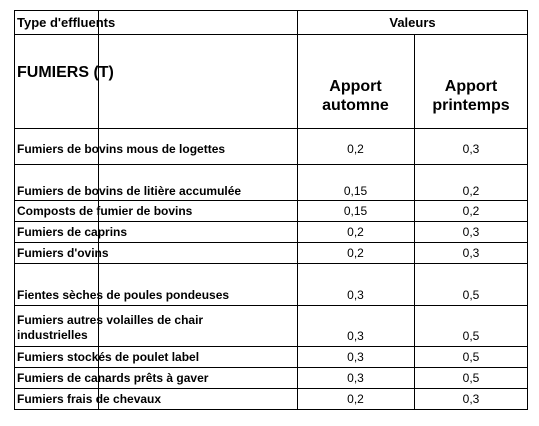 This screenshot has height=426, width=539. Describe the element at coordinates (72, 232) in the screenshot. I see `row-label: Fumiers de caprins` at that location.